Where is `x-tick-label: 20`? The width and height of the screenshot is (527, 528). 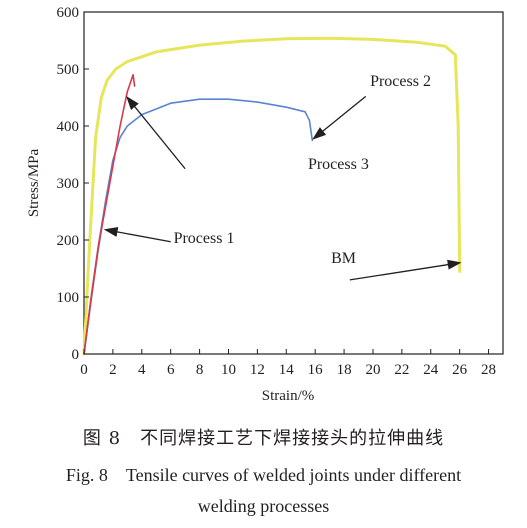
x-tick-label: 20 is located at coordinates (372, 370).